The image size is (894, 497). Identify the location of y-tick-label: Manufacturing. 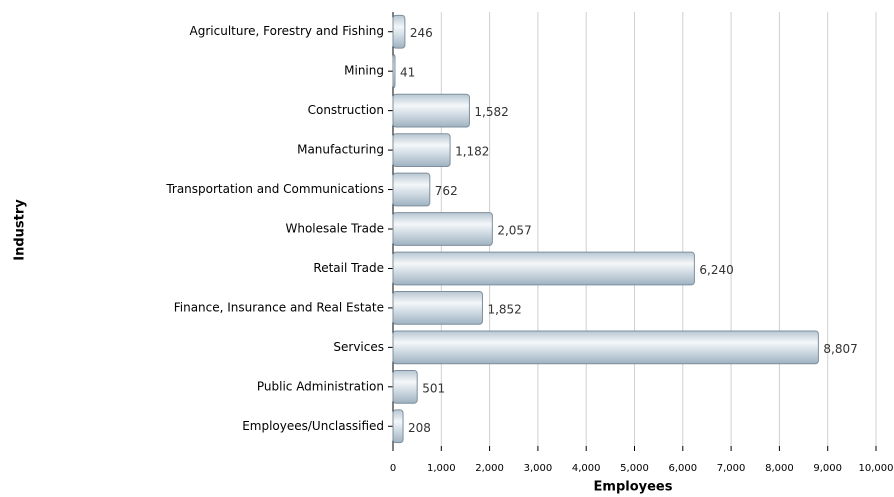
(340, 150).